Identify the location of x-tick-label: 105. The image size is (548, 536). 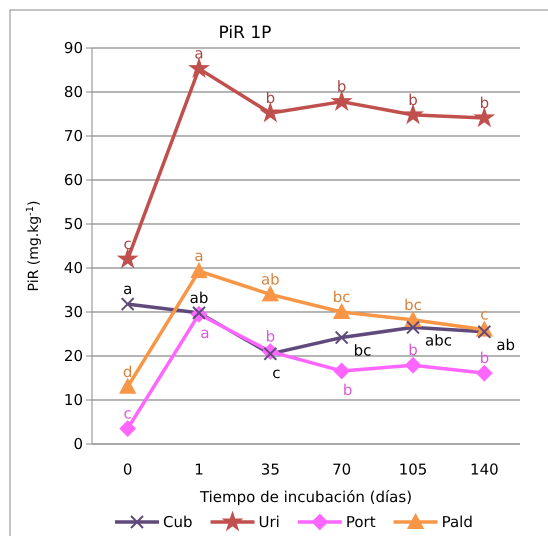
(413, 469).